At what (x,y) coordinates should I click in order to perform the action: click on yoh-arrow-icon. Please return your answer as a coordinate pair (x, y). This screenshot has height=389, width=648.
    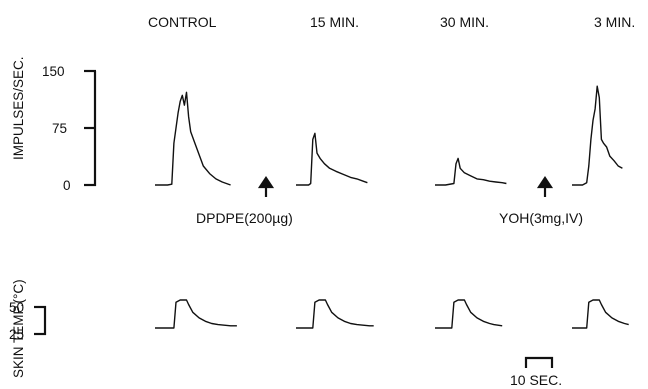
    Looking at the image, I should click on (545, 186).